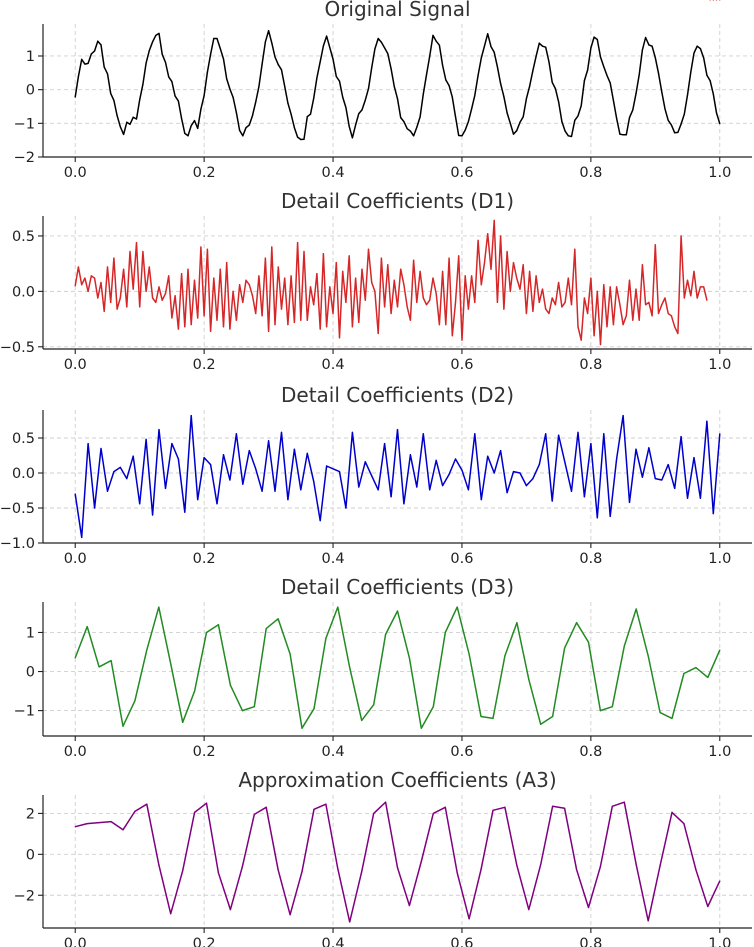  What do you see at coordinates (397, 587) in the screenshot?
I see `chart-title: Detail Coefficients (D3)` at bounding box center [397, 587].